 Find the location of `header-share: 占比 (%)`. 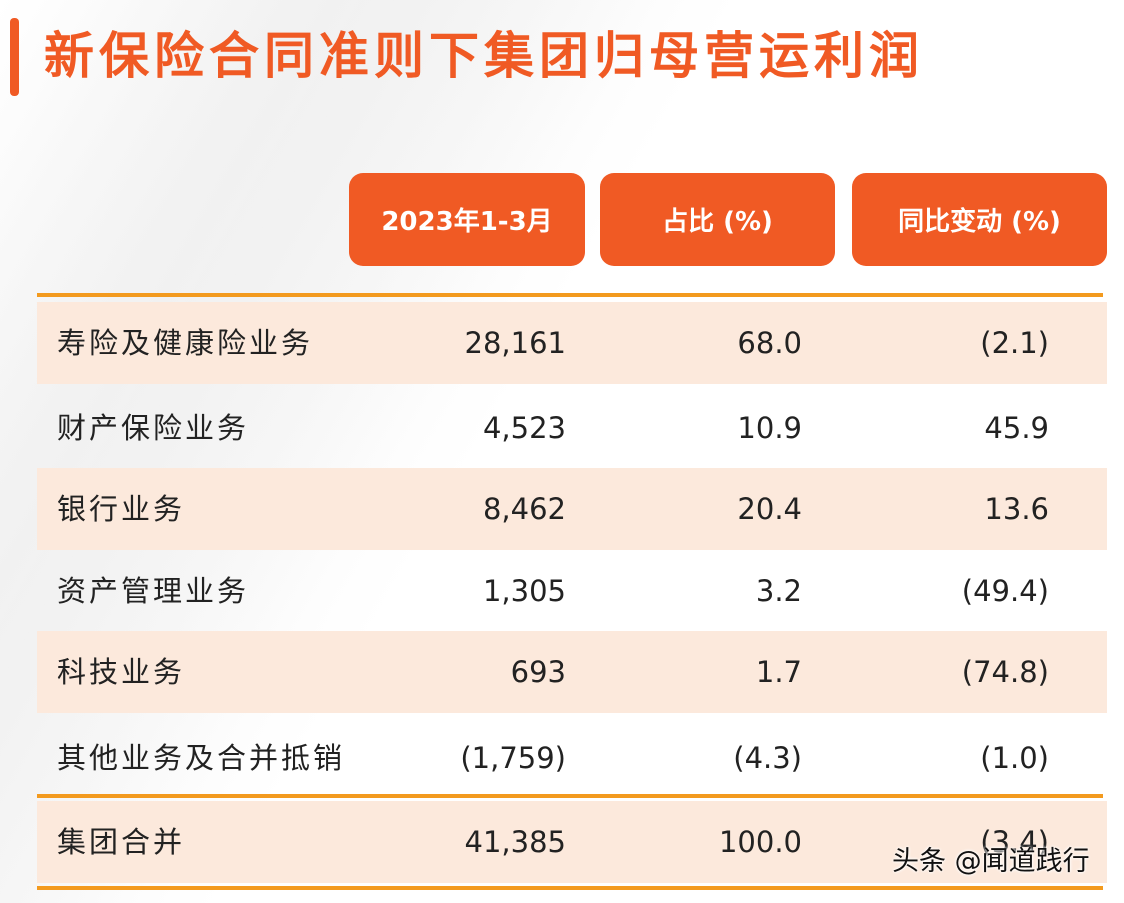

header-share: 占比 (%) is located at coordinates (717, 219).